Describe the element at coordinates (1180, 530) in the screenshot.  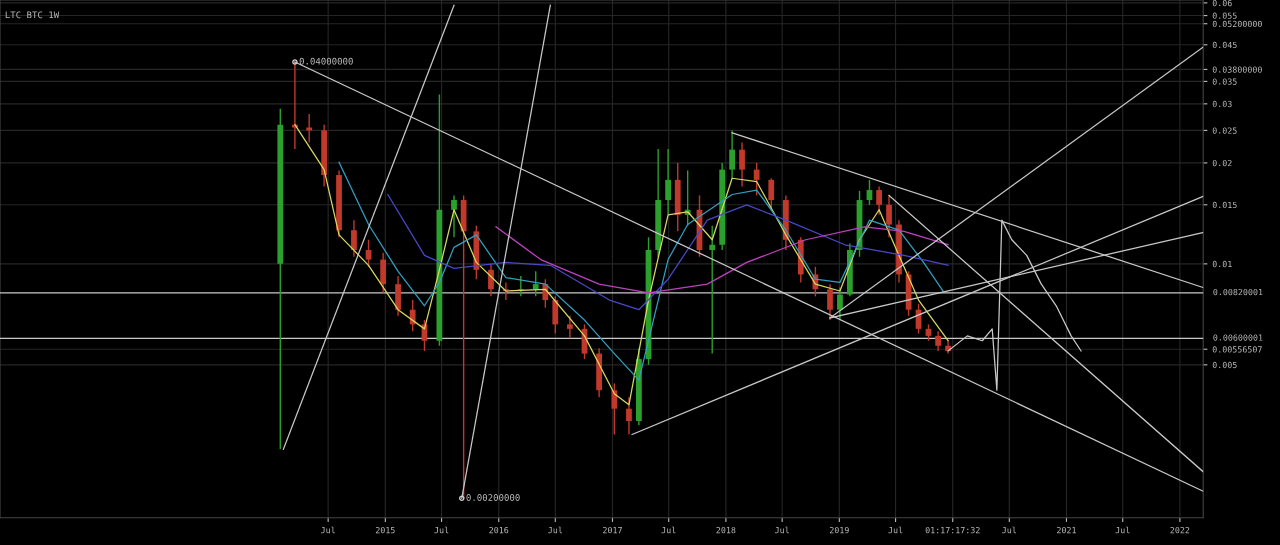
I see `x-tick-label: 2022` at that location.